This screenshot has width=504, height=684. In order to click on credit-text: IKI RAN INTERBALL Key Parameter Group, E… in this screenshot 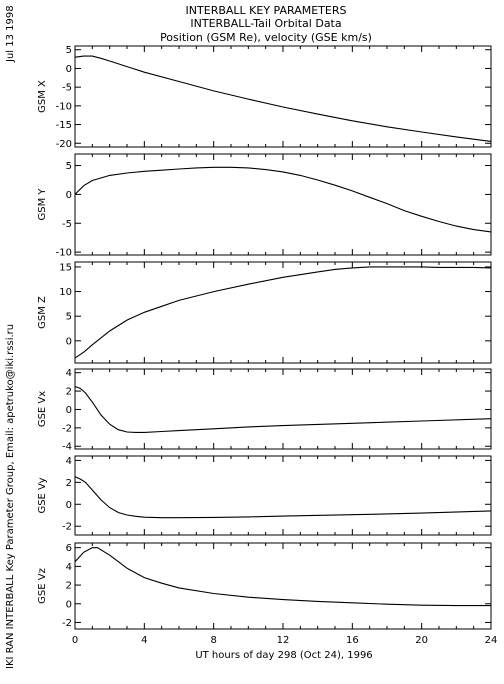, I will do `click(10, 496)`.